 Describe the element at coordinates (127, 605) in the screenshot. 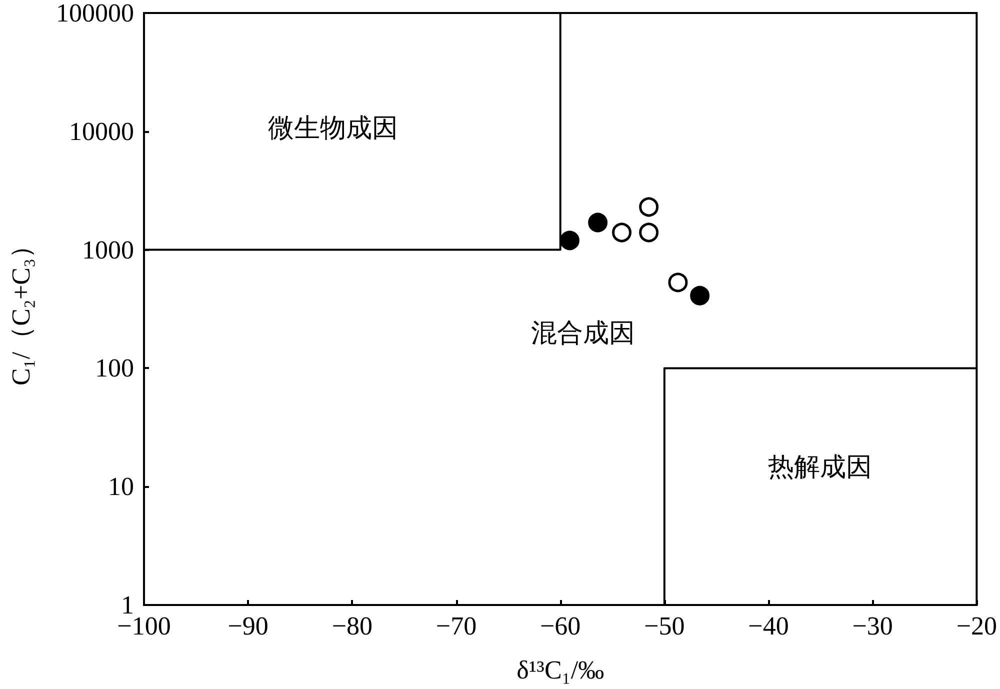

I see `y-tick-label: 1` at that location.